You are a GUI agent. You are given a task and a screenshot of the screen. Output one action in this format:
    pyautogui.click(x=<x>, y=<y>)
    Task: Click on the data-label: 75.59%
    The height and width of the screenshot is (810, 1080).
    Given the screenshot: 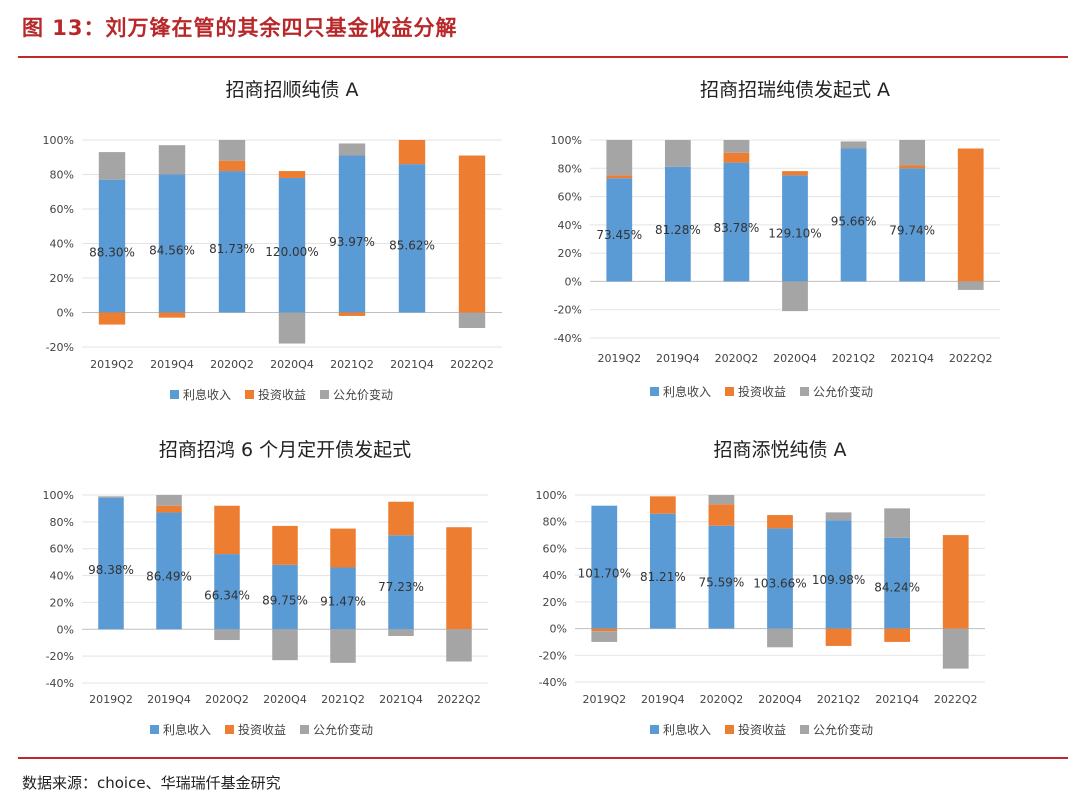 What is the action you would take?
    pyautogui.click(x=722, y=582)
    